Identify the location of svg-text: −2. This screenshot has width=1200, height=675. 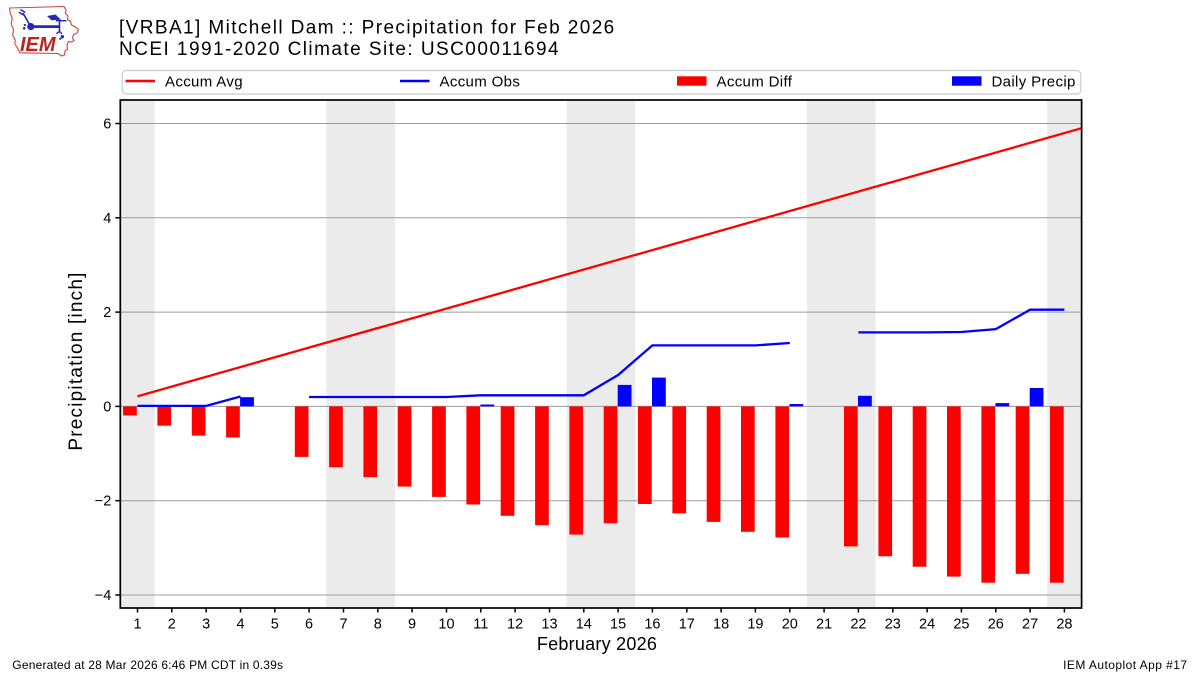
(103, 502).